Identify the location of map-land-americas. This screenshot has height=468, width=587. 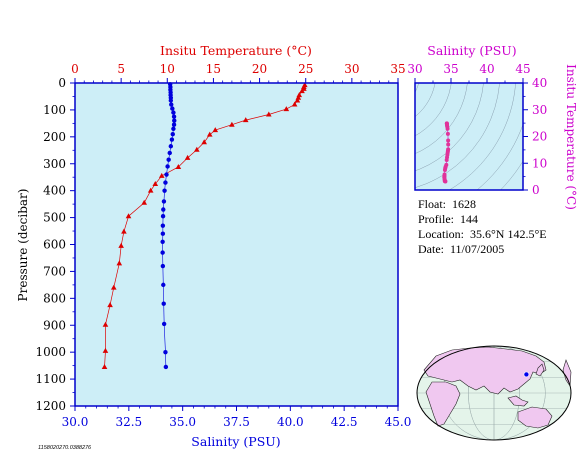
(567, 373).